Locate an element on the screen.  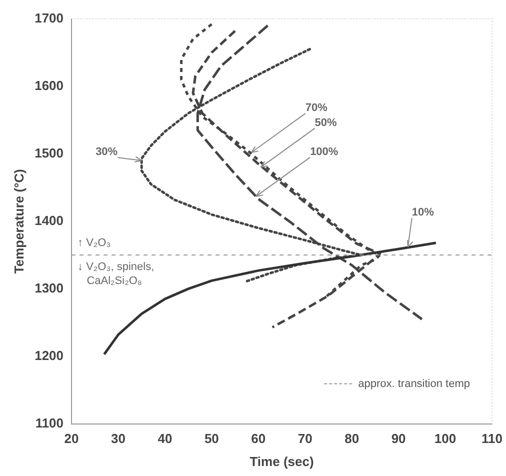
x-axis-title: Time (sec) is located at coordinates (282, 461).